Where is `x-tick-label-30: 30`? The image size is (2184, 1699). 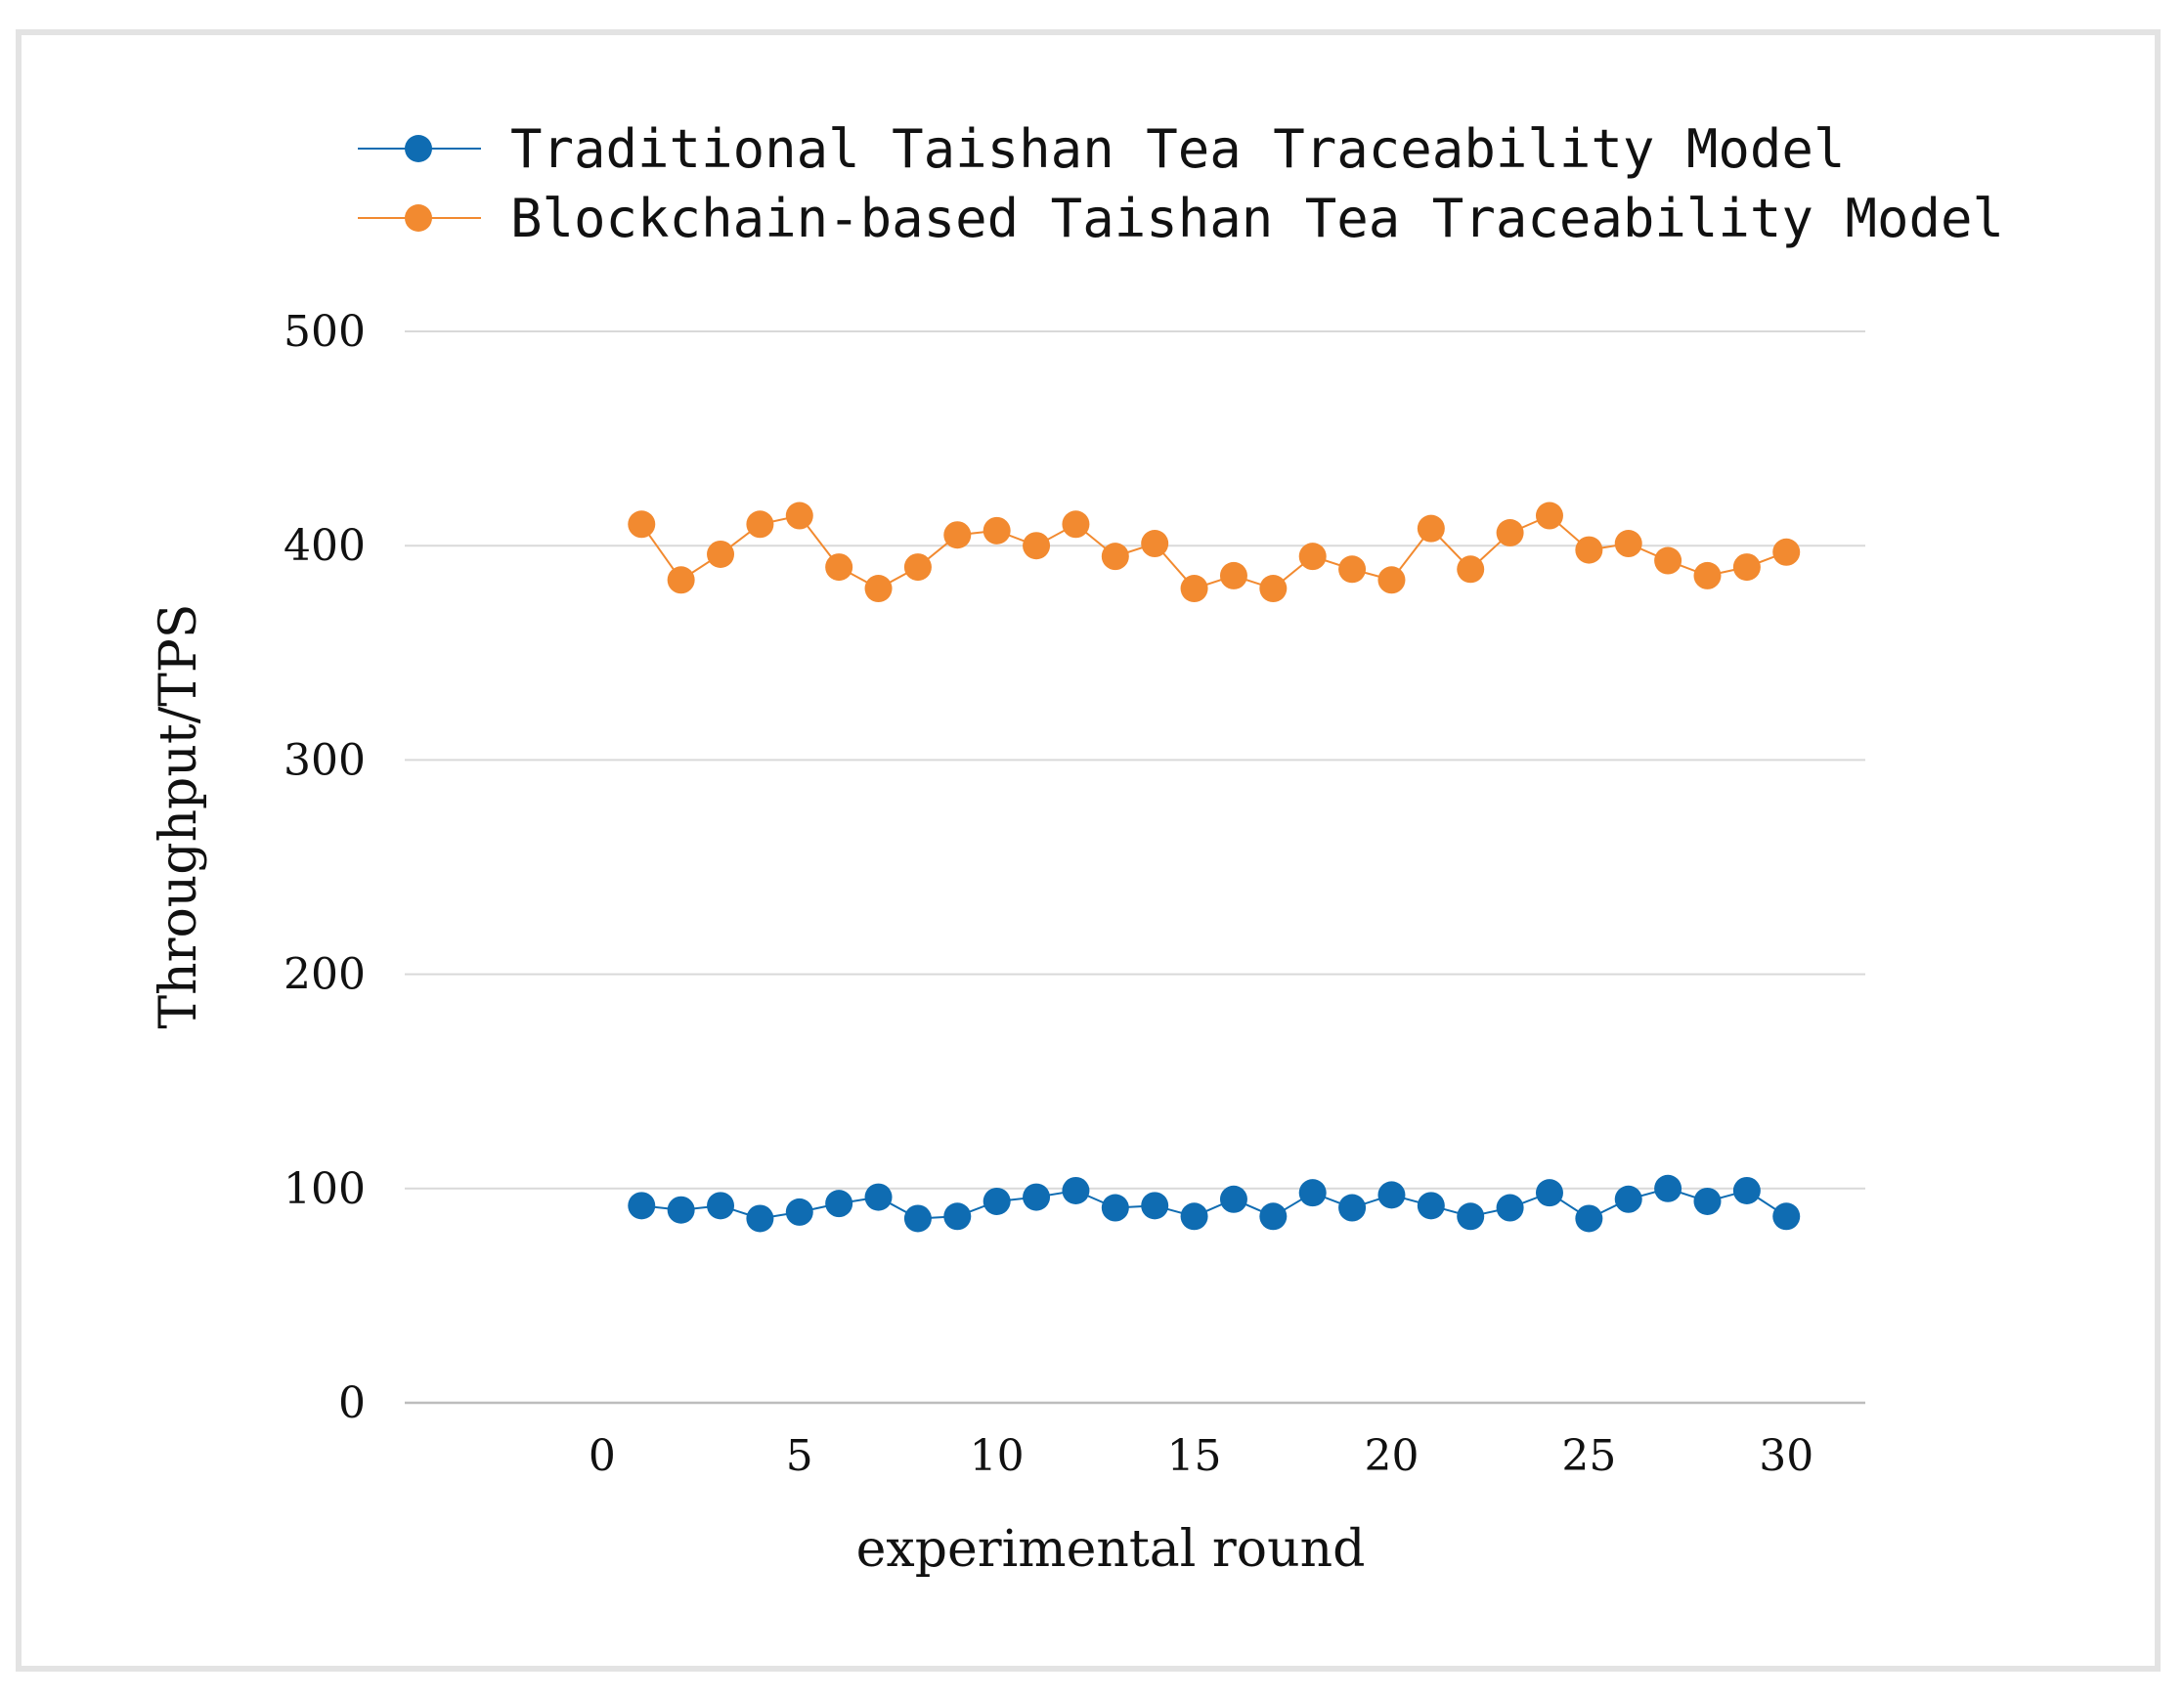 x-tick-label-30: 30 is located at coordinates (1786, 1456).